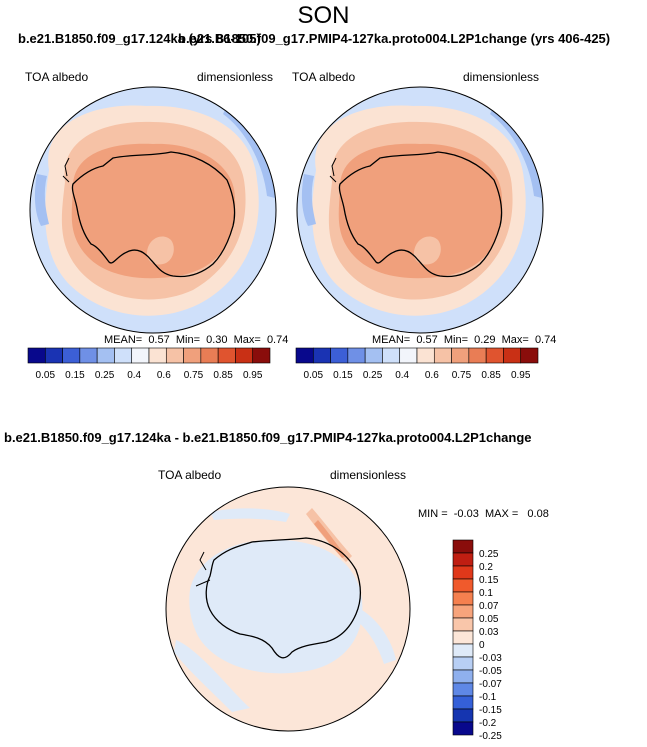 Image resolution: width=647 pixels, height=747 pixels. Describe the element at coordinates (164, 375) in the screenshot. I see `colorbar-1-tick-label: 0.6` at that location.